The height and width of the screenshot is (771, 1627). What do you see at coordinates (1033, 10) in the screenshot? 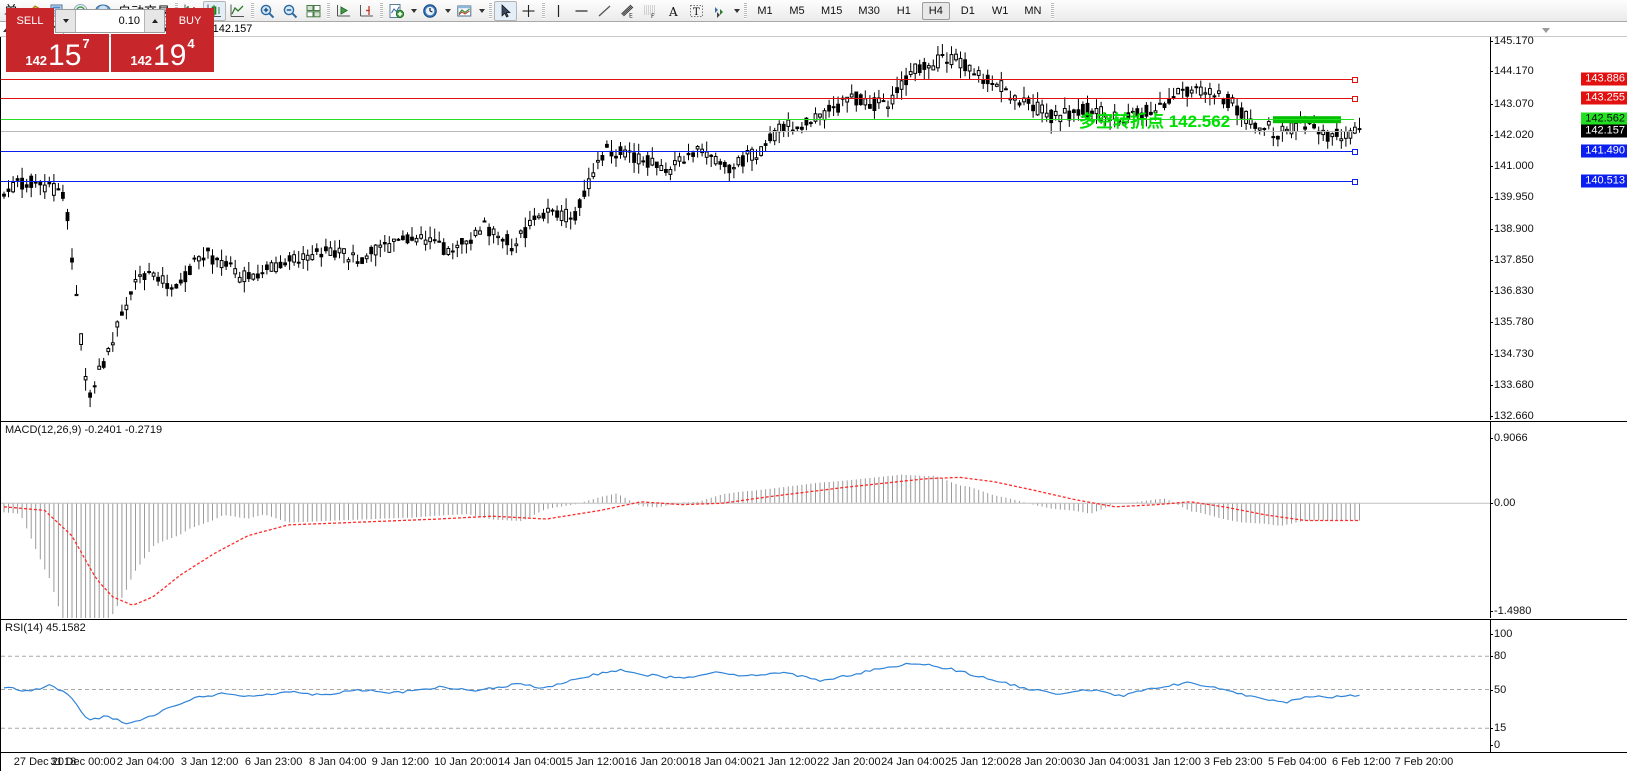
I see `timeframe-mn: MN` at bounding box center [1033, 10].